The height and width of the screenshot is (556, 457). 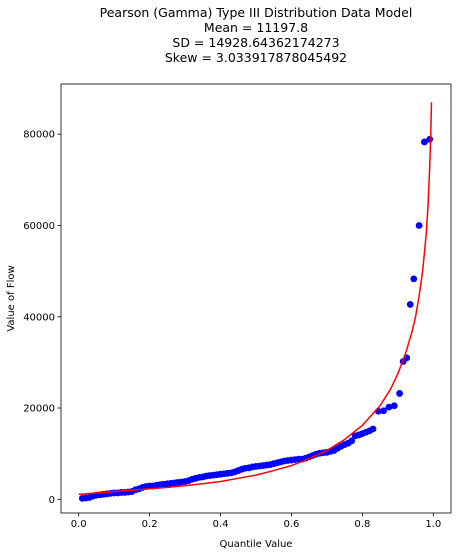 What do you see at coordinates (255, 42) in the screenshot?
I see `title-line-2: SD = 14928.64362174273` at bounding box center [255, 42].